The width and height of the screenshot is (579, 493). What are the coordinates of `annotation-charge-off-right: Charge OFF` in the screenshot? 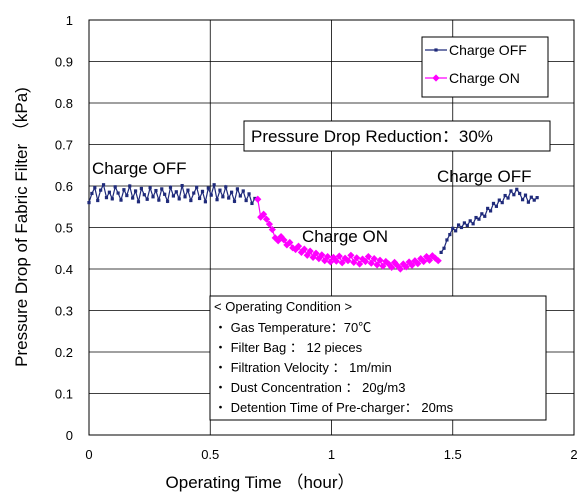 It's located at (484, 176).